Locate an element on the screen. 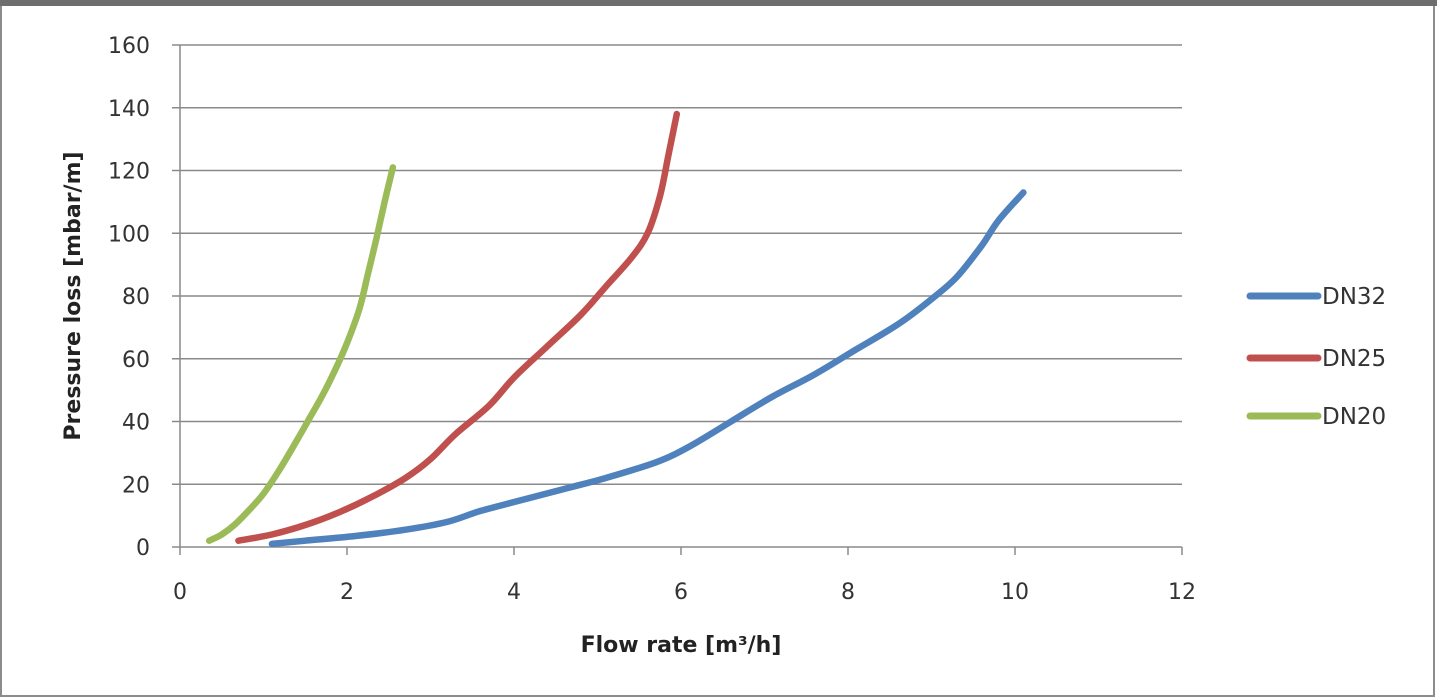 This screenshot has height=698, width=1437. y-tick-label: 160 is located at coordinates (129, 46).